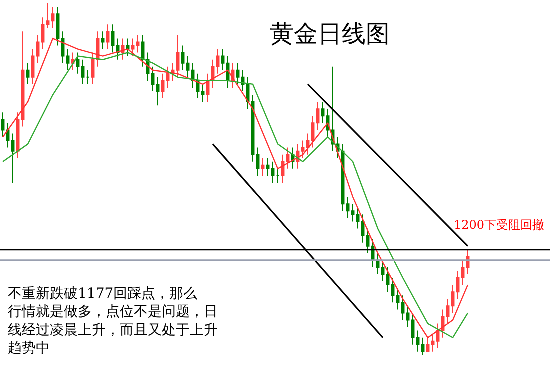 This screenshot has width=550, height=366. I want to click on annotation: 1200下受阻回撤, so click(499, 225).